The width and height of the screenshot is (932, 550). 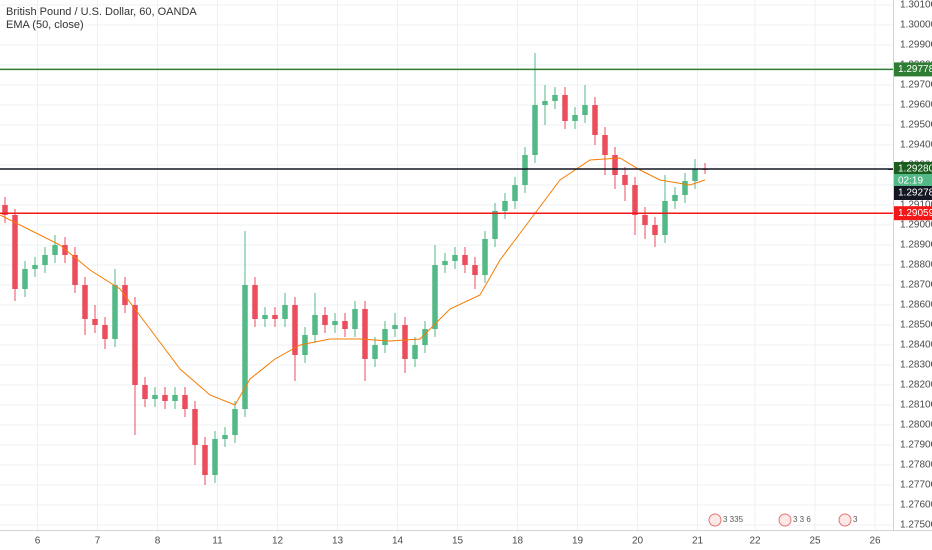 I want to click on y-tick-label: 1.28800, so click(x=916, y=265).